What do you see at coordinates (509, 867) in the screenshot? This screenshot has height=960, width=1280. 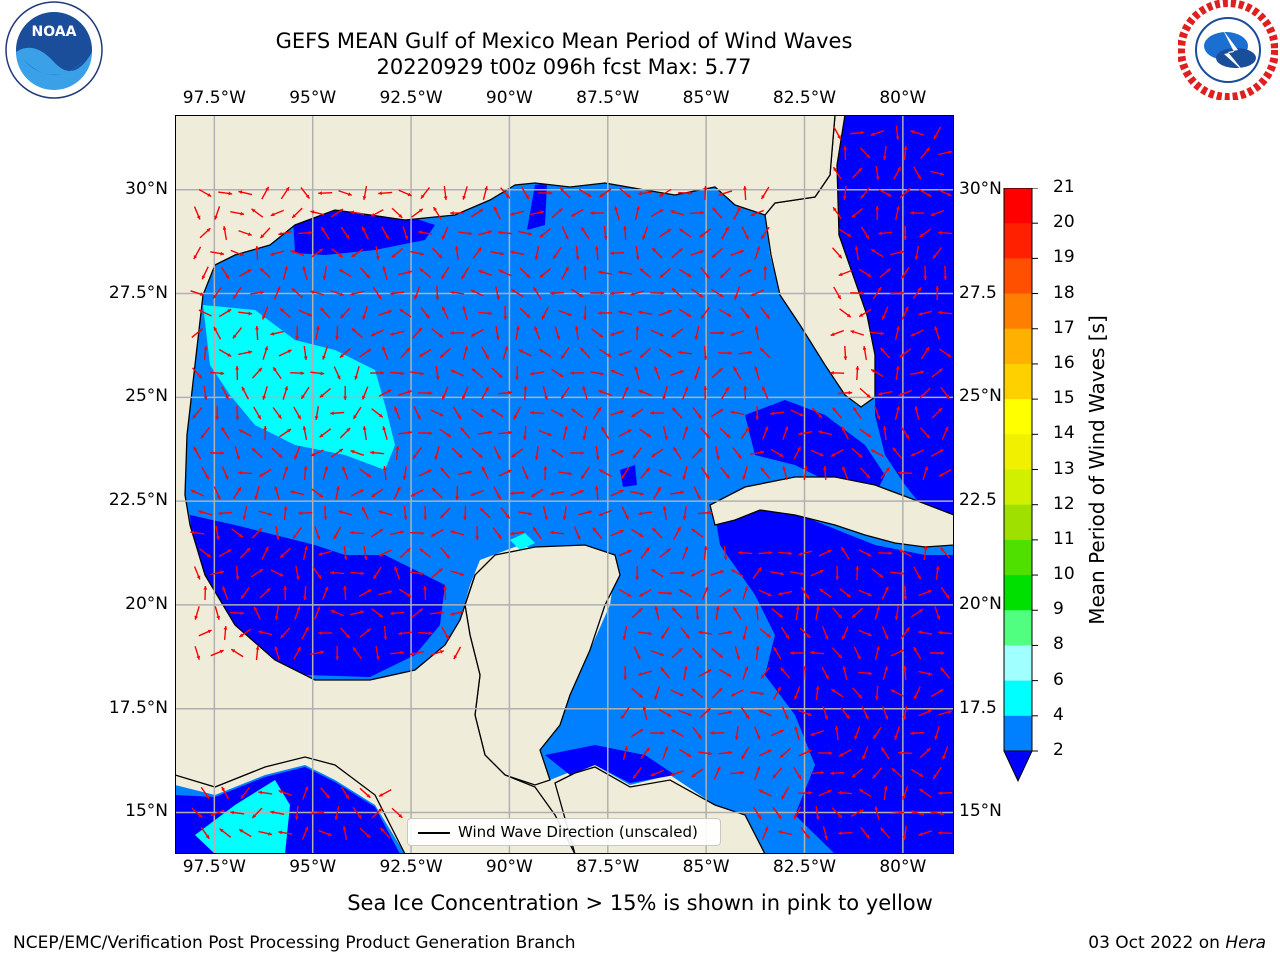 I see `lon-tick-label: 90°W` at bounding box center [509, 867].